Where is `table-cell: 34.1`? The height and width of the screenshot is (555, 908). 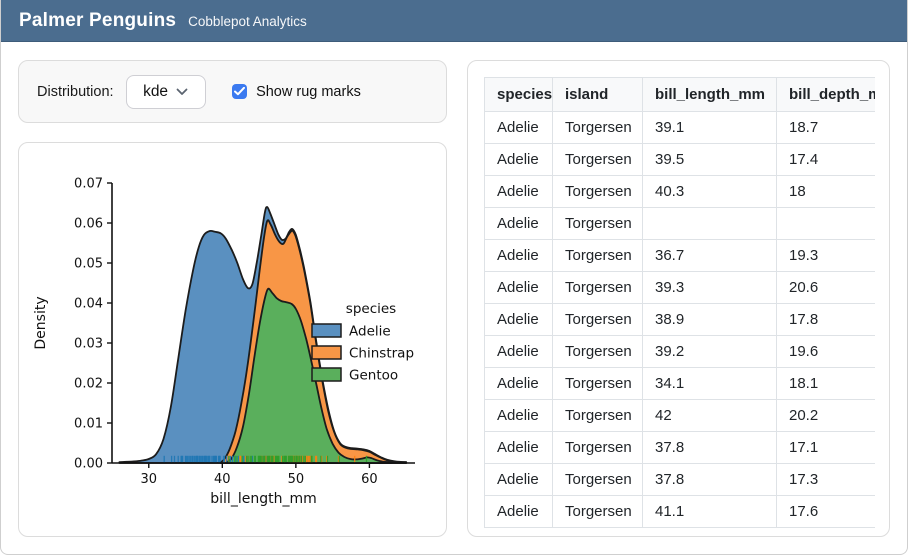 table-cell: 34.1 is located at coordinates (709, 383).